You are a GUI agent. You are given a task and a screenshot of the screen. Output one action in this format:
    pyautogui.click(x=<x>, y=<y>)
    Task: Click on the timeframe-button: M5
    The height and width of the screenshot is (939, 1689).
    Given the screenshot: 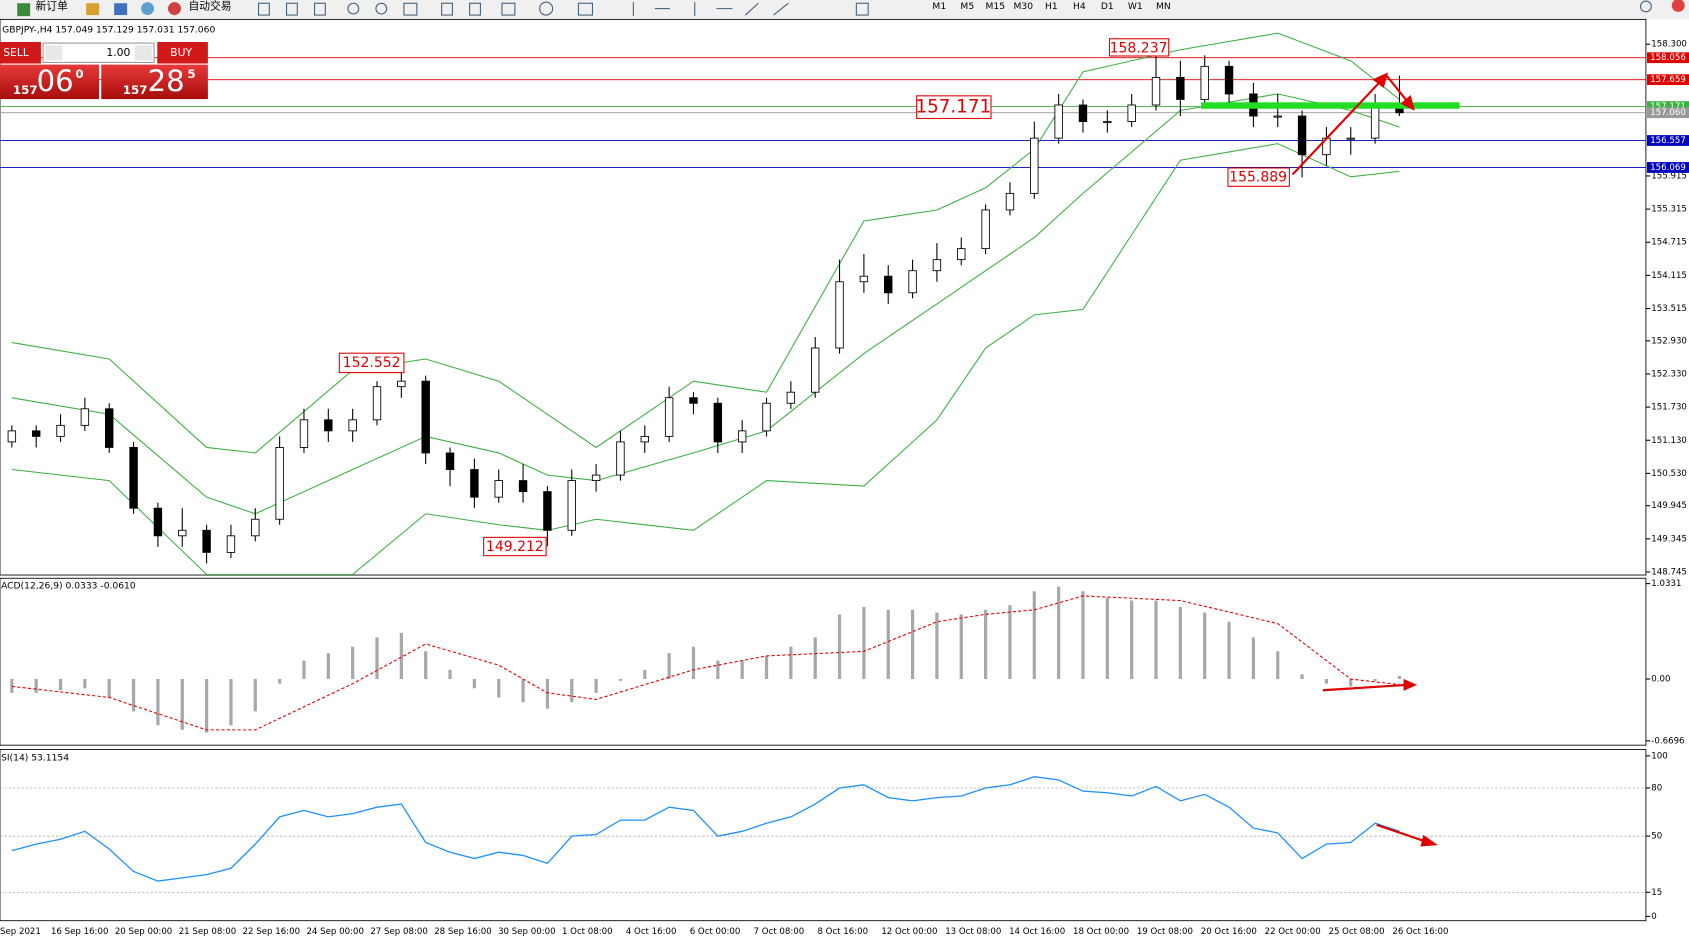 What is the action you would take?
    pyautogui.click(x=967, y=7)
    